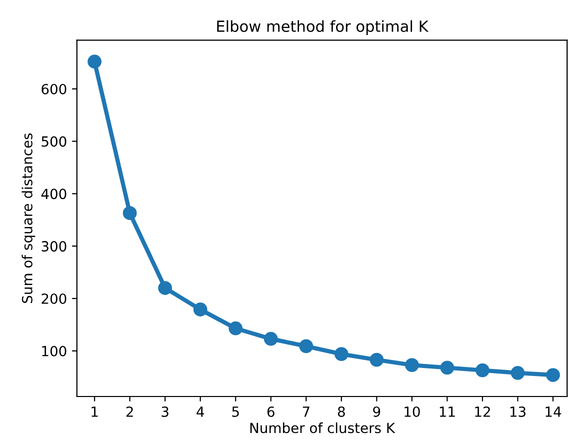  What do you see at coordinates (54, 246) in the screenshot?
I see `y-tick-label: 300` at bounding box center [54, 246].